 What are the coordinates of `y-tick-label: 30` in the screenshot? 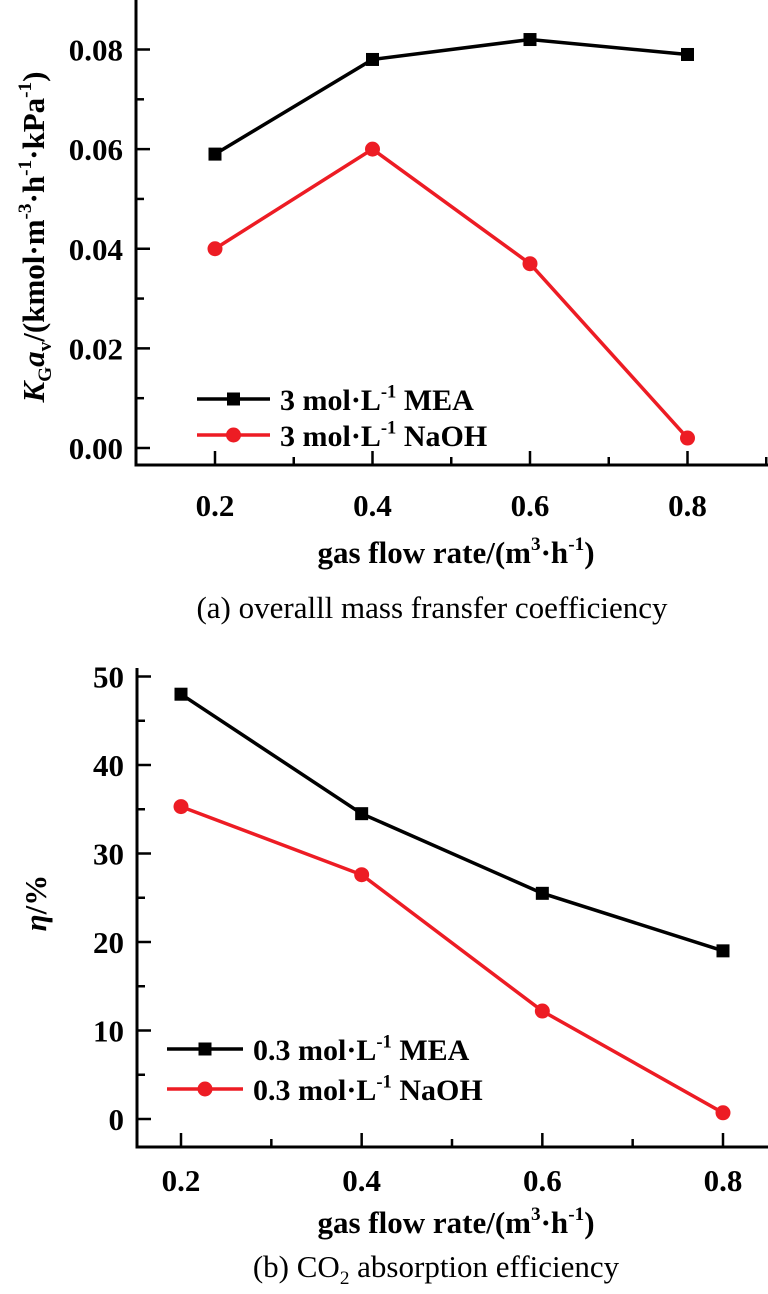 It's located at (108, 854).